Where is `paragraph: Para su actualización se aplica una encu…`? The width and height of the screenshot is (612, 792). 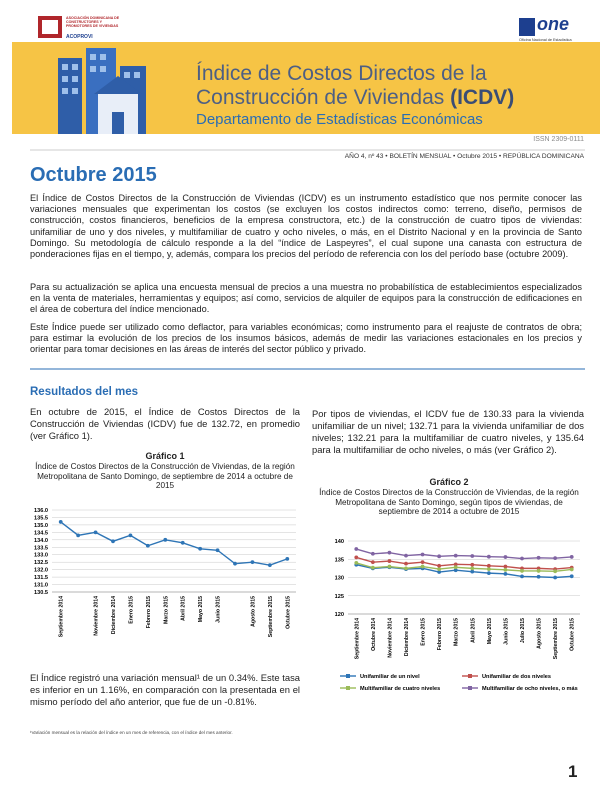
paragraph: Para su actualización se aplica una encu… is located at coordinates (306, 298).